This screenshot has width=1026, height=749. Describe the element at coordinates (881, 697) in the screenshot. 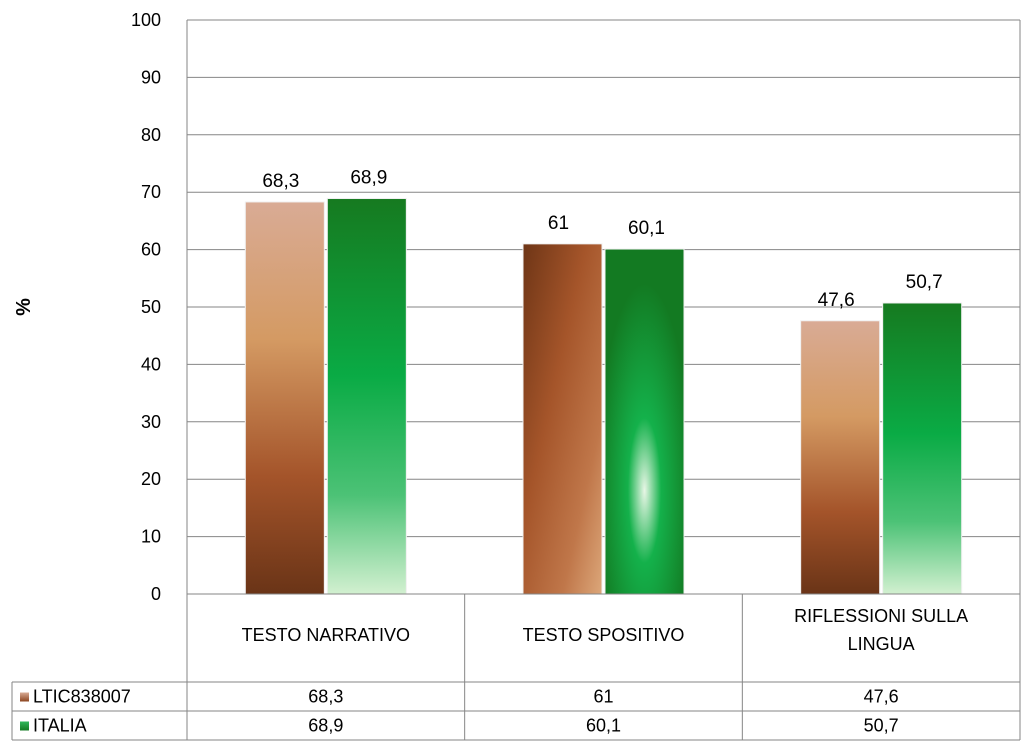

I see `table-cell: 47,6` at that location.